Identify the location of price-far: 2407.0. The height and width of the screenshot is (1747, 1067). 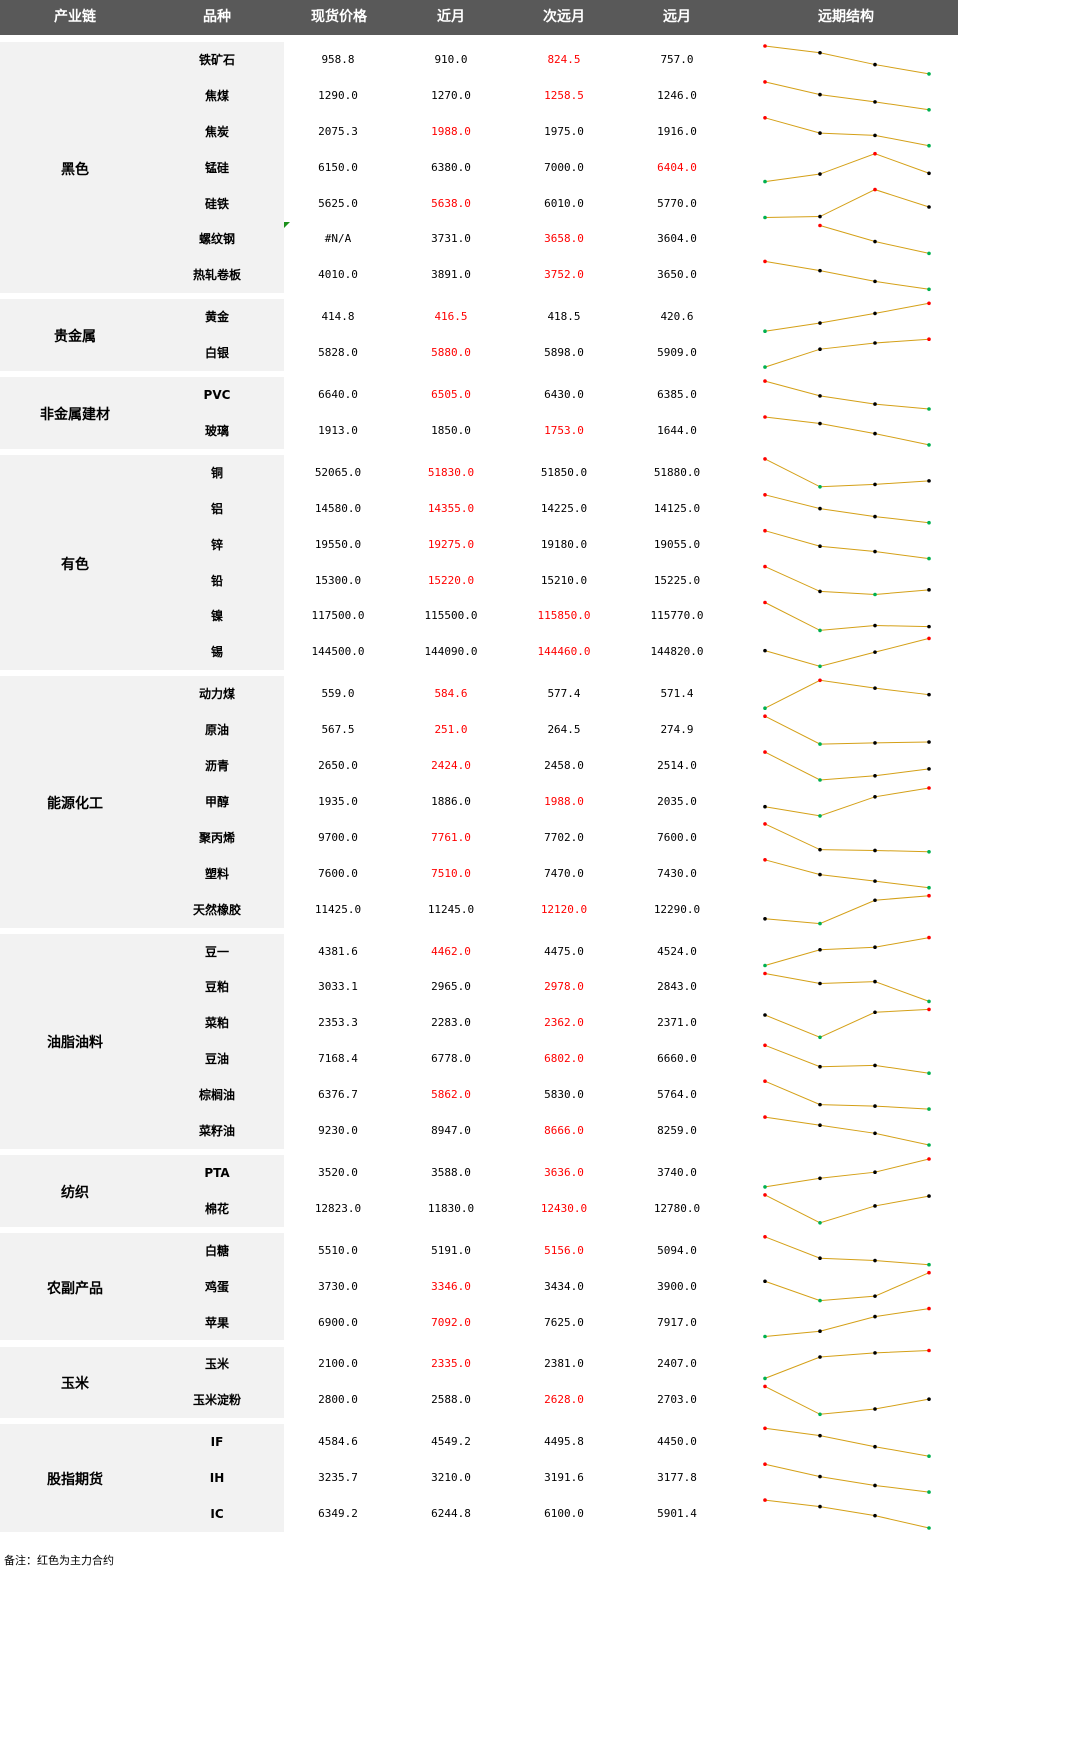
(677, 1364).